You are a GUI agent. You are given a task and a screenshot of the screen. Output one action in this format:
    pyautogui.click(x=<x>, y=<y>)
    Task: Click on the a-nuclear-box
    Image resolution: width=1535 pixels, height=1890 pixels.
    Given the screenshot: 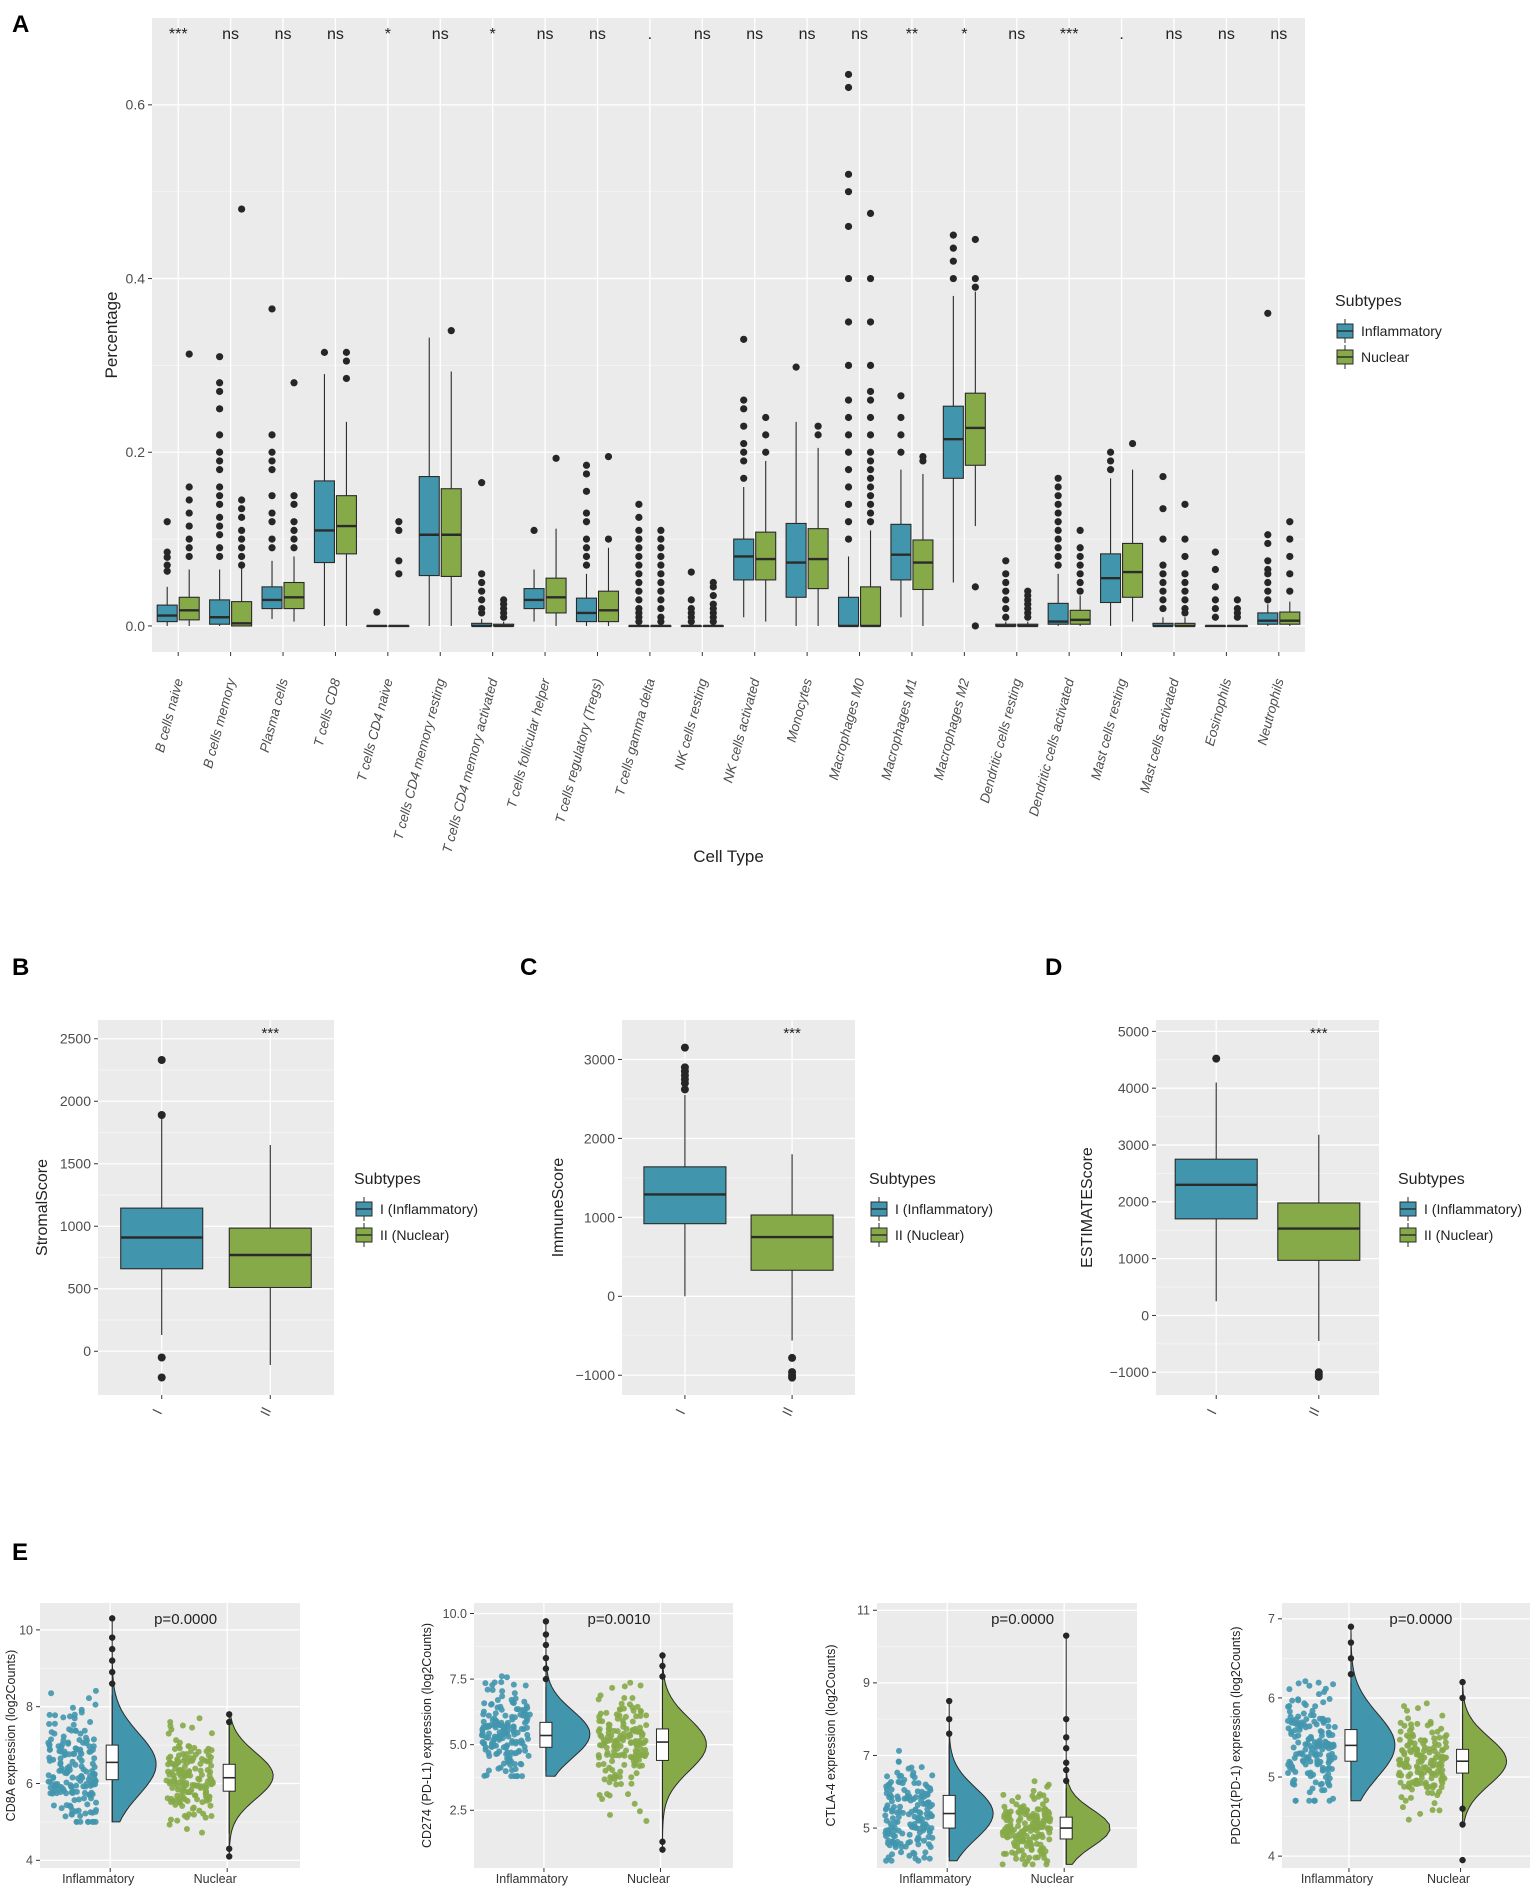 What is the action you would take?
    pyautogui.click(x=766, y=556)
    